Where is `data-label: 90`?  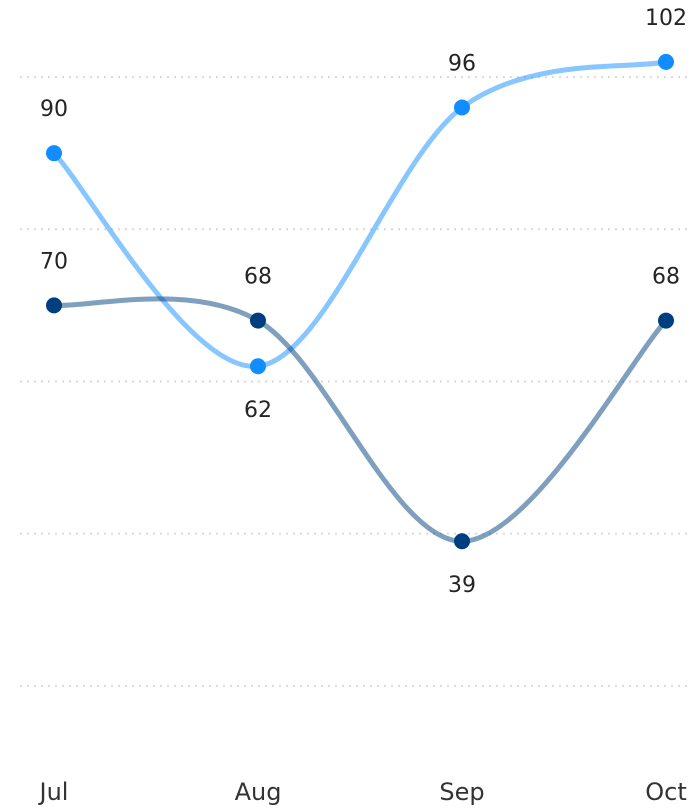 data-label: 90 is located at coordinates (54, 109).